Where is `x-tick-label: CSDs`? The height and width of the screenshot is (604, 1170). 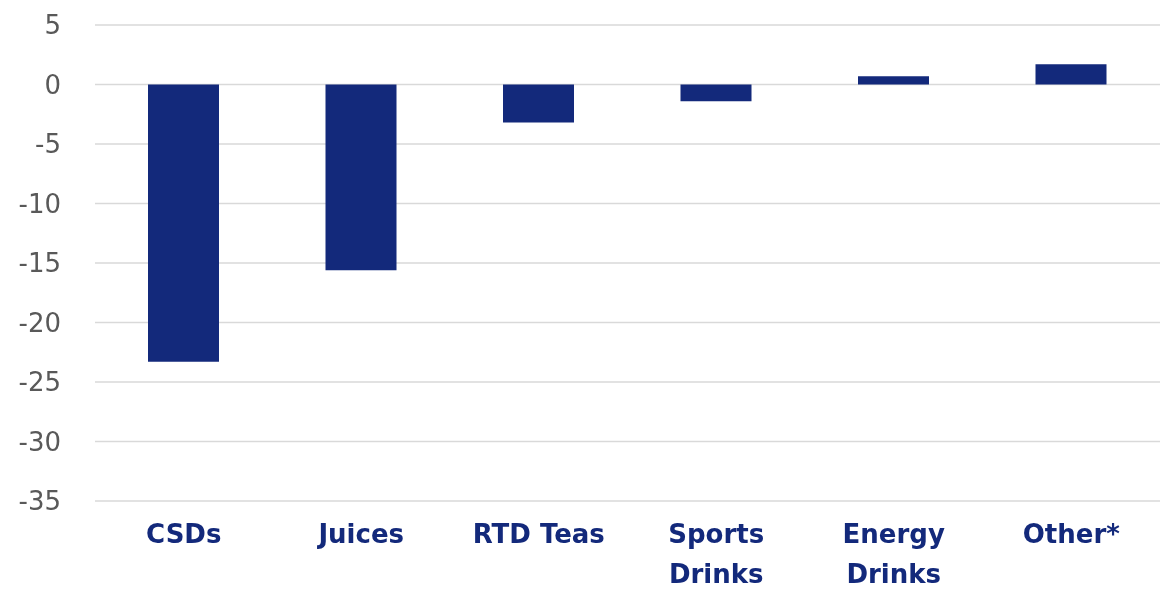 x-tick-label: CSDs is located at coordinates (184, 534).